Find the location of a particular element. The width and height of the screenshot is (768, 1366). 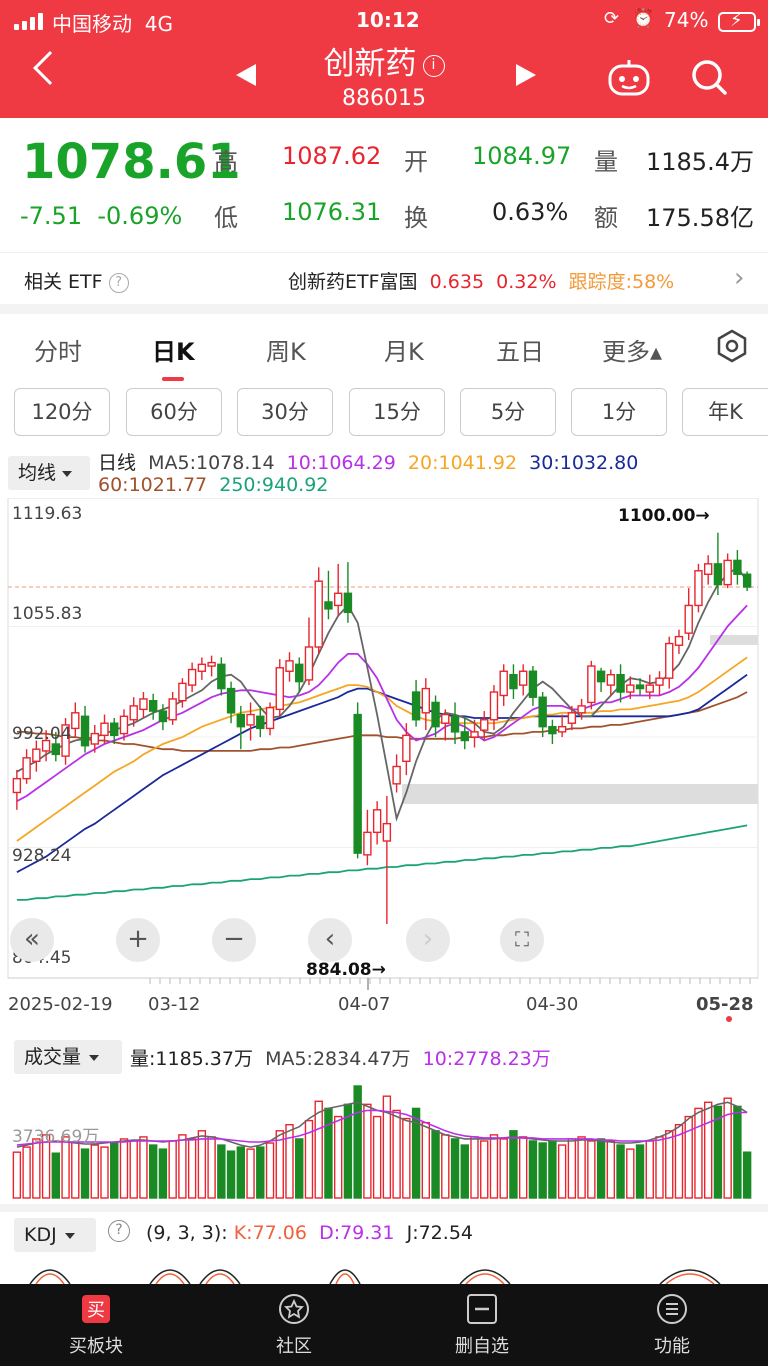

fullscreen-icon: ⛶ is located at coordinates (522, 940).